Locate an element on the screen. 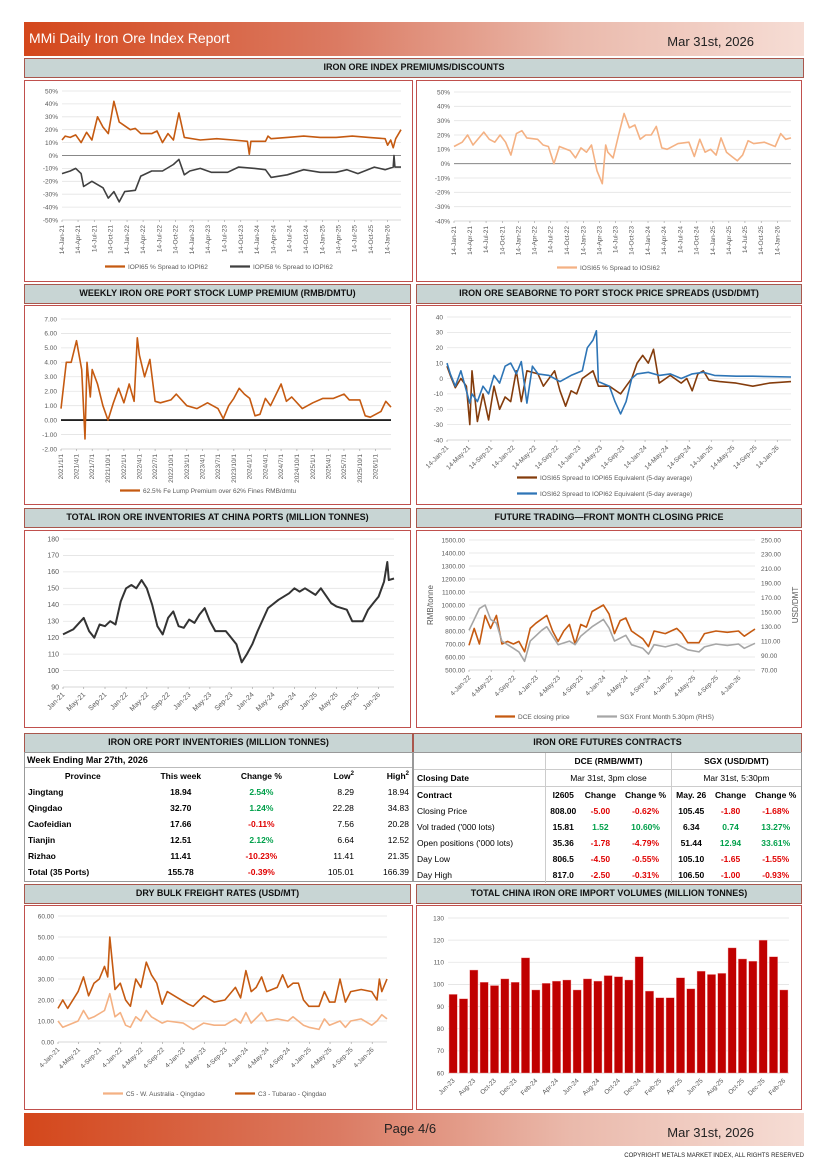 This screenshot has height=1170, width=828. y-tick-label: 170 is located at coordinates (53, 556).